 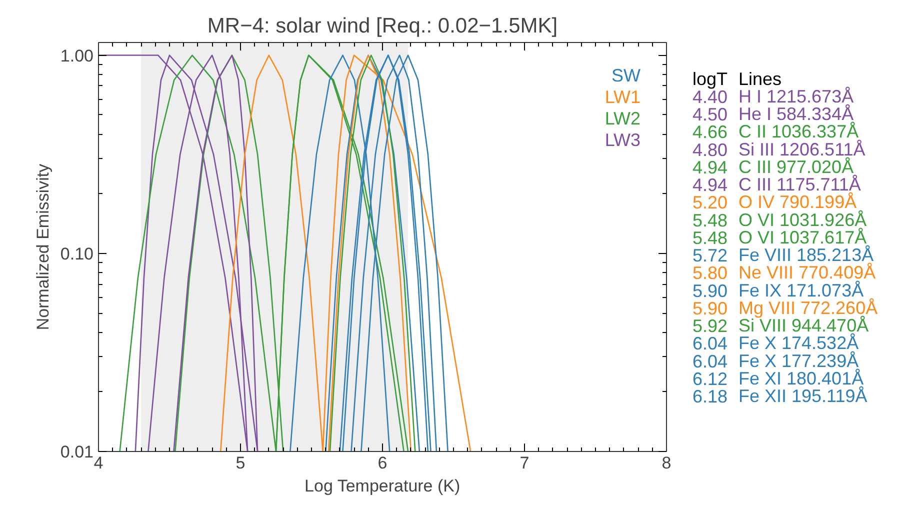 What do you see at coordinates (99, 463) in the screenshot?
I see `x-tick-label: 4` at bounding box center [99, 463].